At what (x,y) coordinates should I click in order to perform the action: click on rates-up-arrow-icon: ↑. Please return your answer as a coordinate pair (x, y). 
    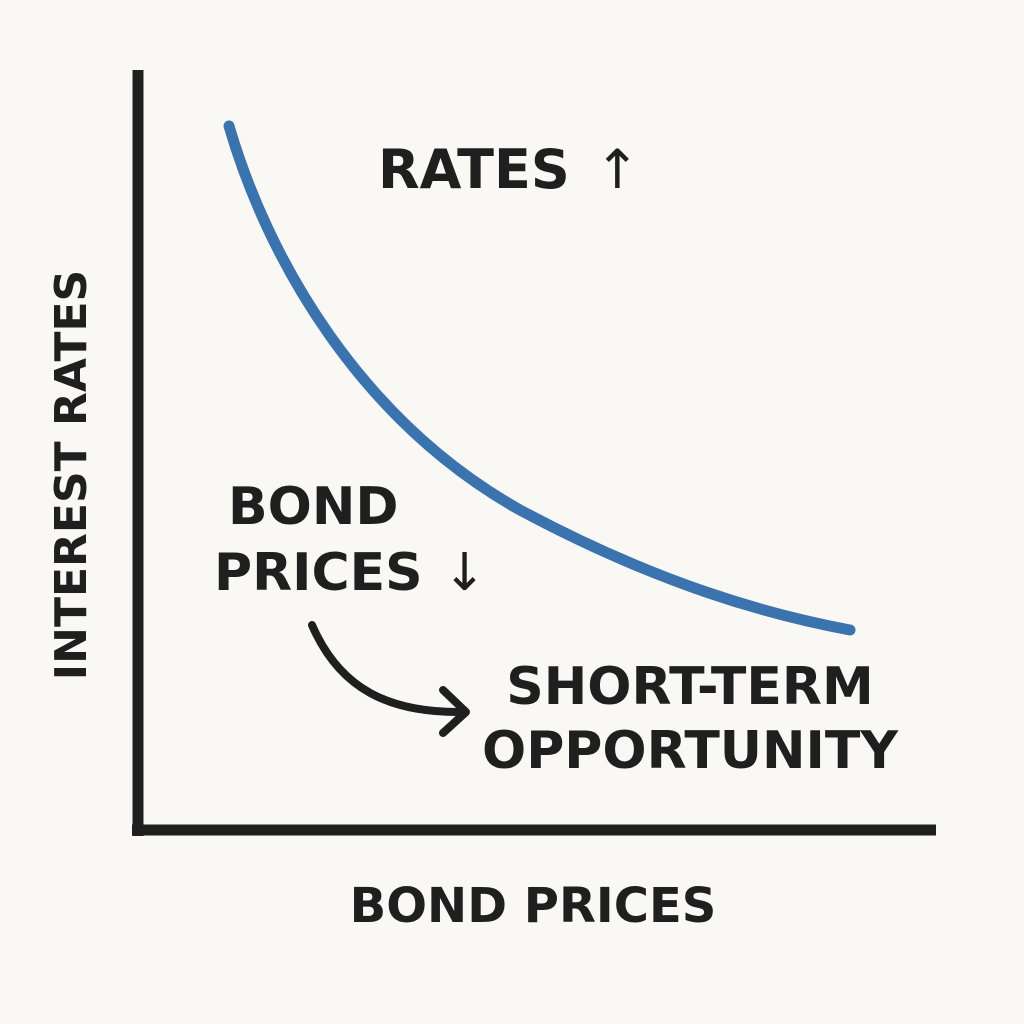
    Looking at the image, I should click on (617, 169).